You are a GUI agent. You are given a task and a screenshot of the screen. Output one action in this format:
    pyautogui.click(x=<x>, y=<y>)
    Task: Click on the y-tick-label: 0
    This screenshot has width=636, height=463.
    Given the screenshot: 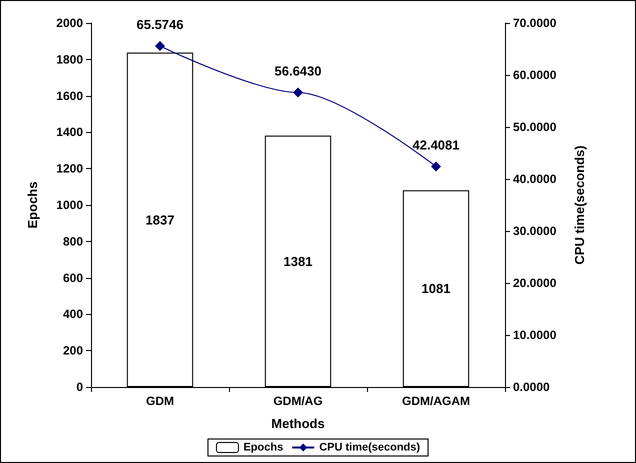 What is the action you would take?
    pyautogui.click(x=80, y=387)
    